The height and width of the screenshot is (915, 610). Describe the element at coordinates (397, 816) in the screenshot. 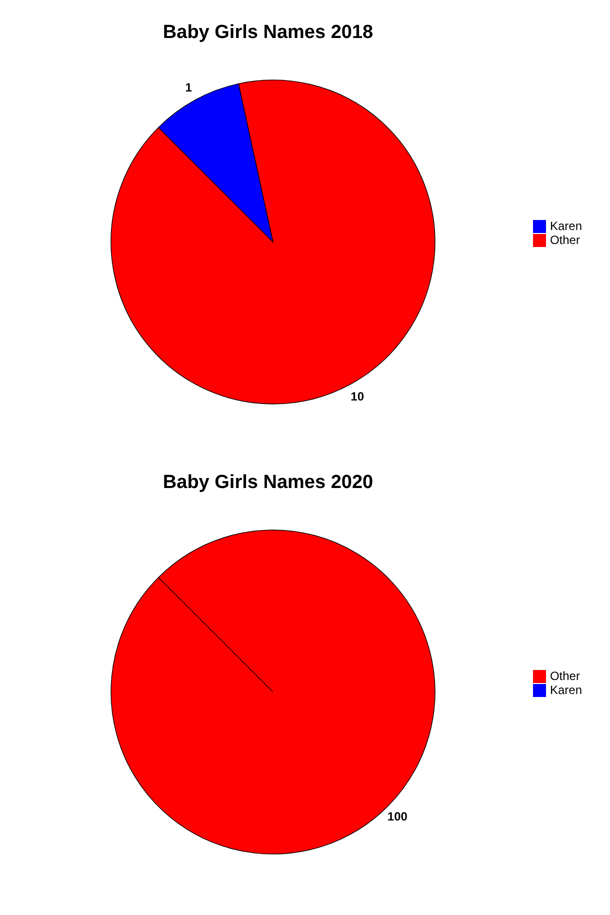

I see `data-label: 100` at that location.